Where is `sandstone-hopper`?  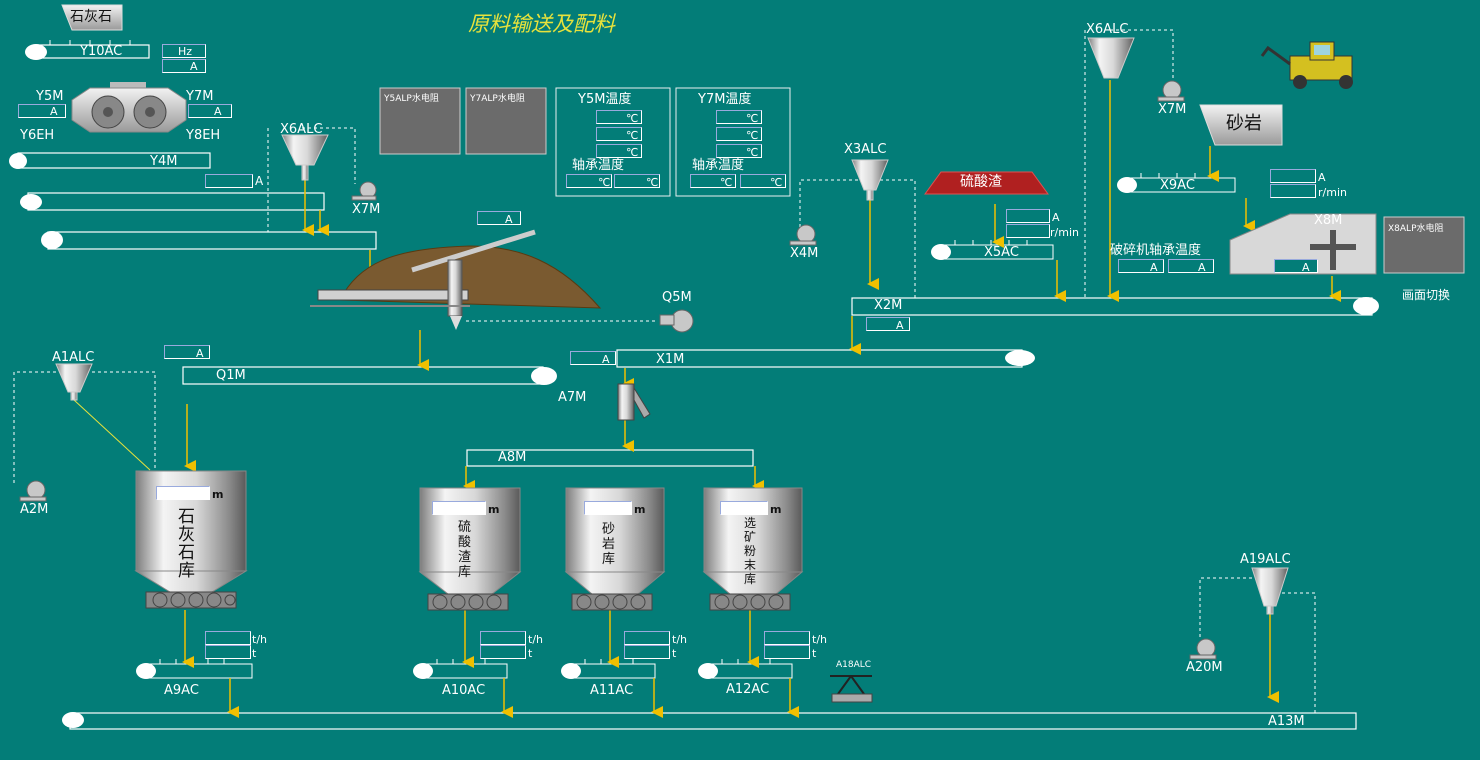 sandstone-hopper is located at coordinates (1241, 125).